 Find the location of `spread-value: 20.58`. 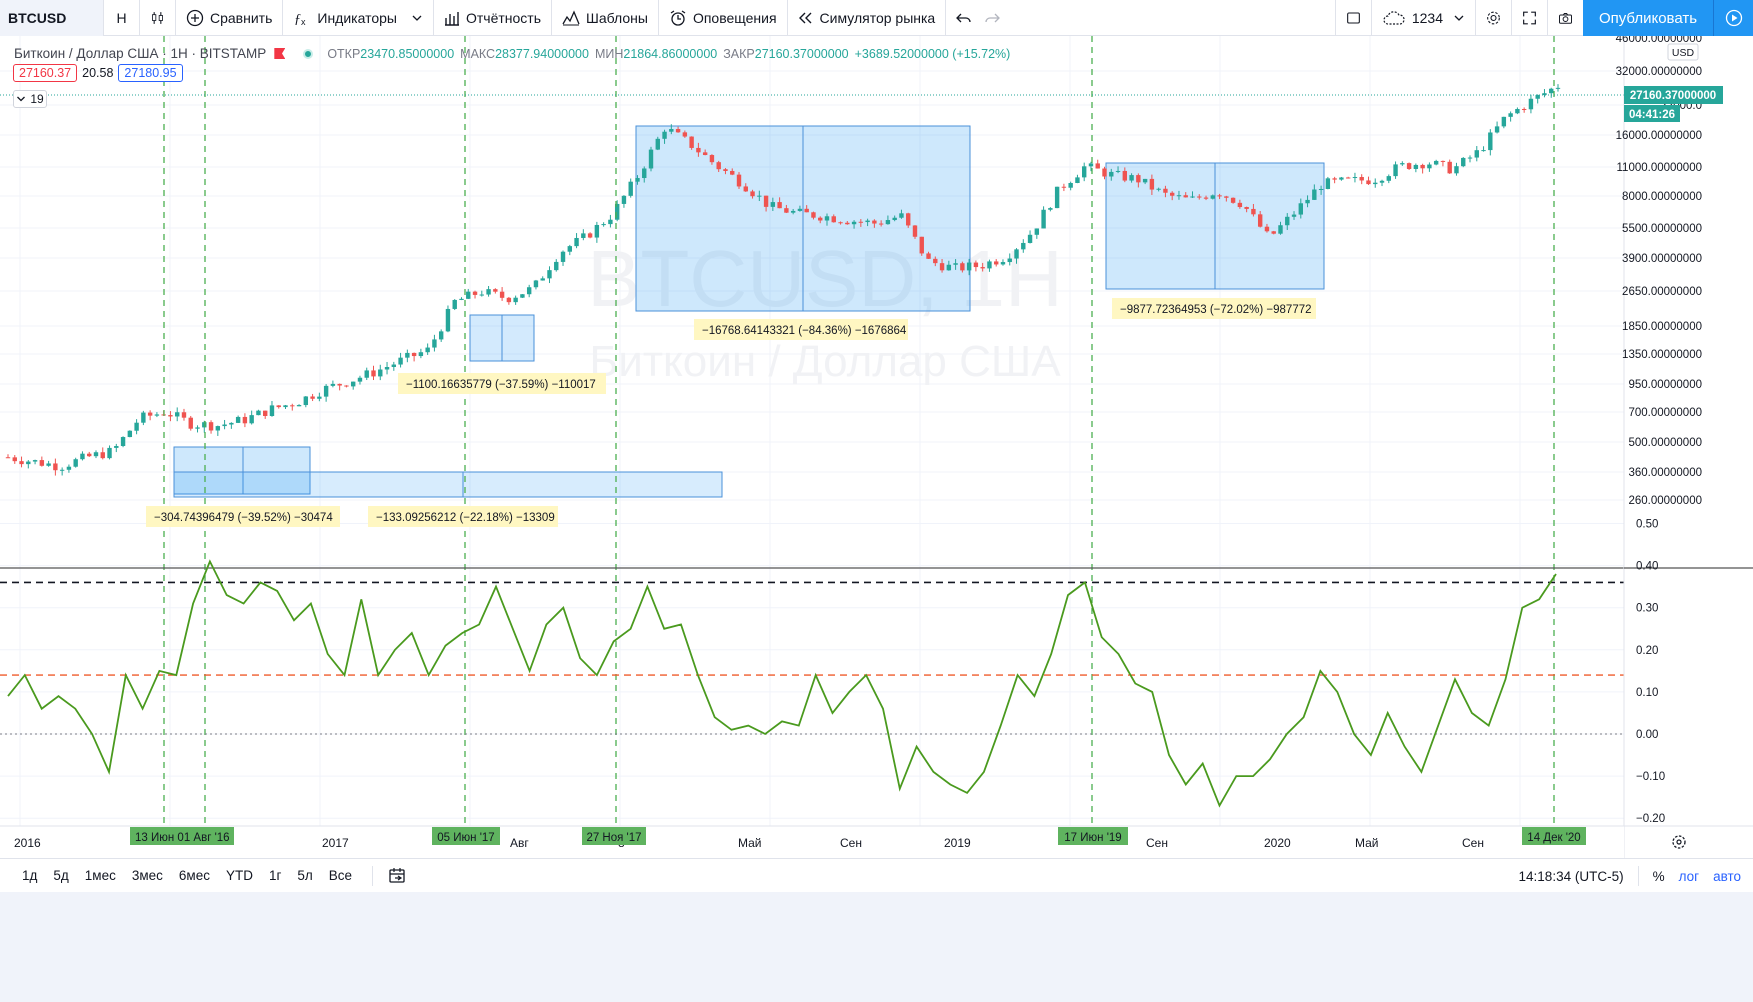

spread-value: 20.58 is located at coordinates (98, 73).